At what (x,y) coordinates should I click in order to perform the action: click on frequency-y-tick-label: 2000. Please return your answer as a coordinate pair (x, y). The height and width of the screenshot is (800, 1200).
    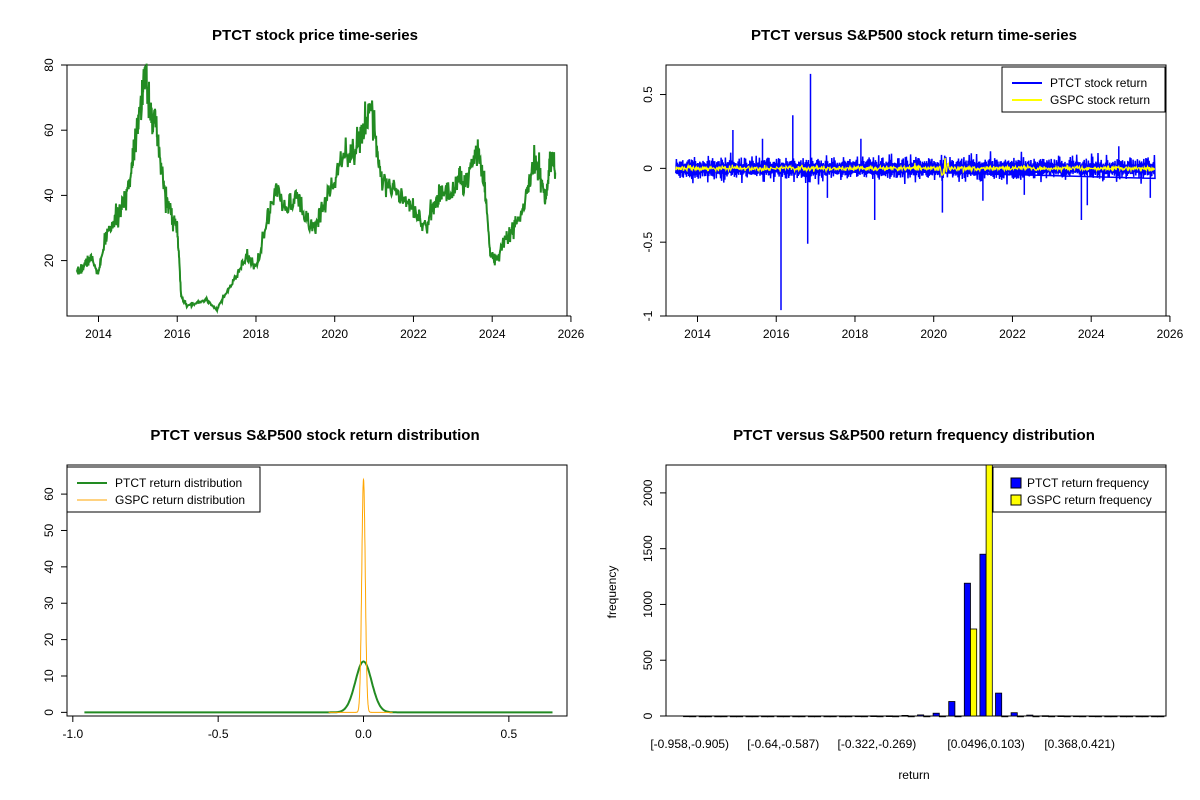
    Looking at the image, I should click on (648, 492).